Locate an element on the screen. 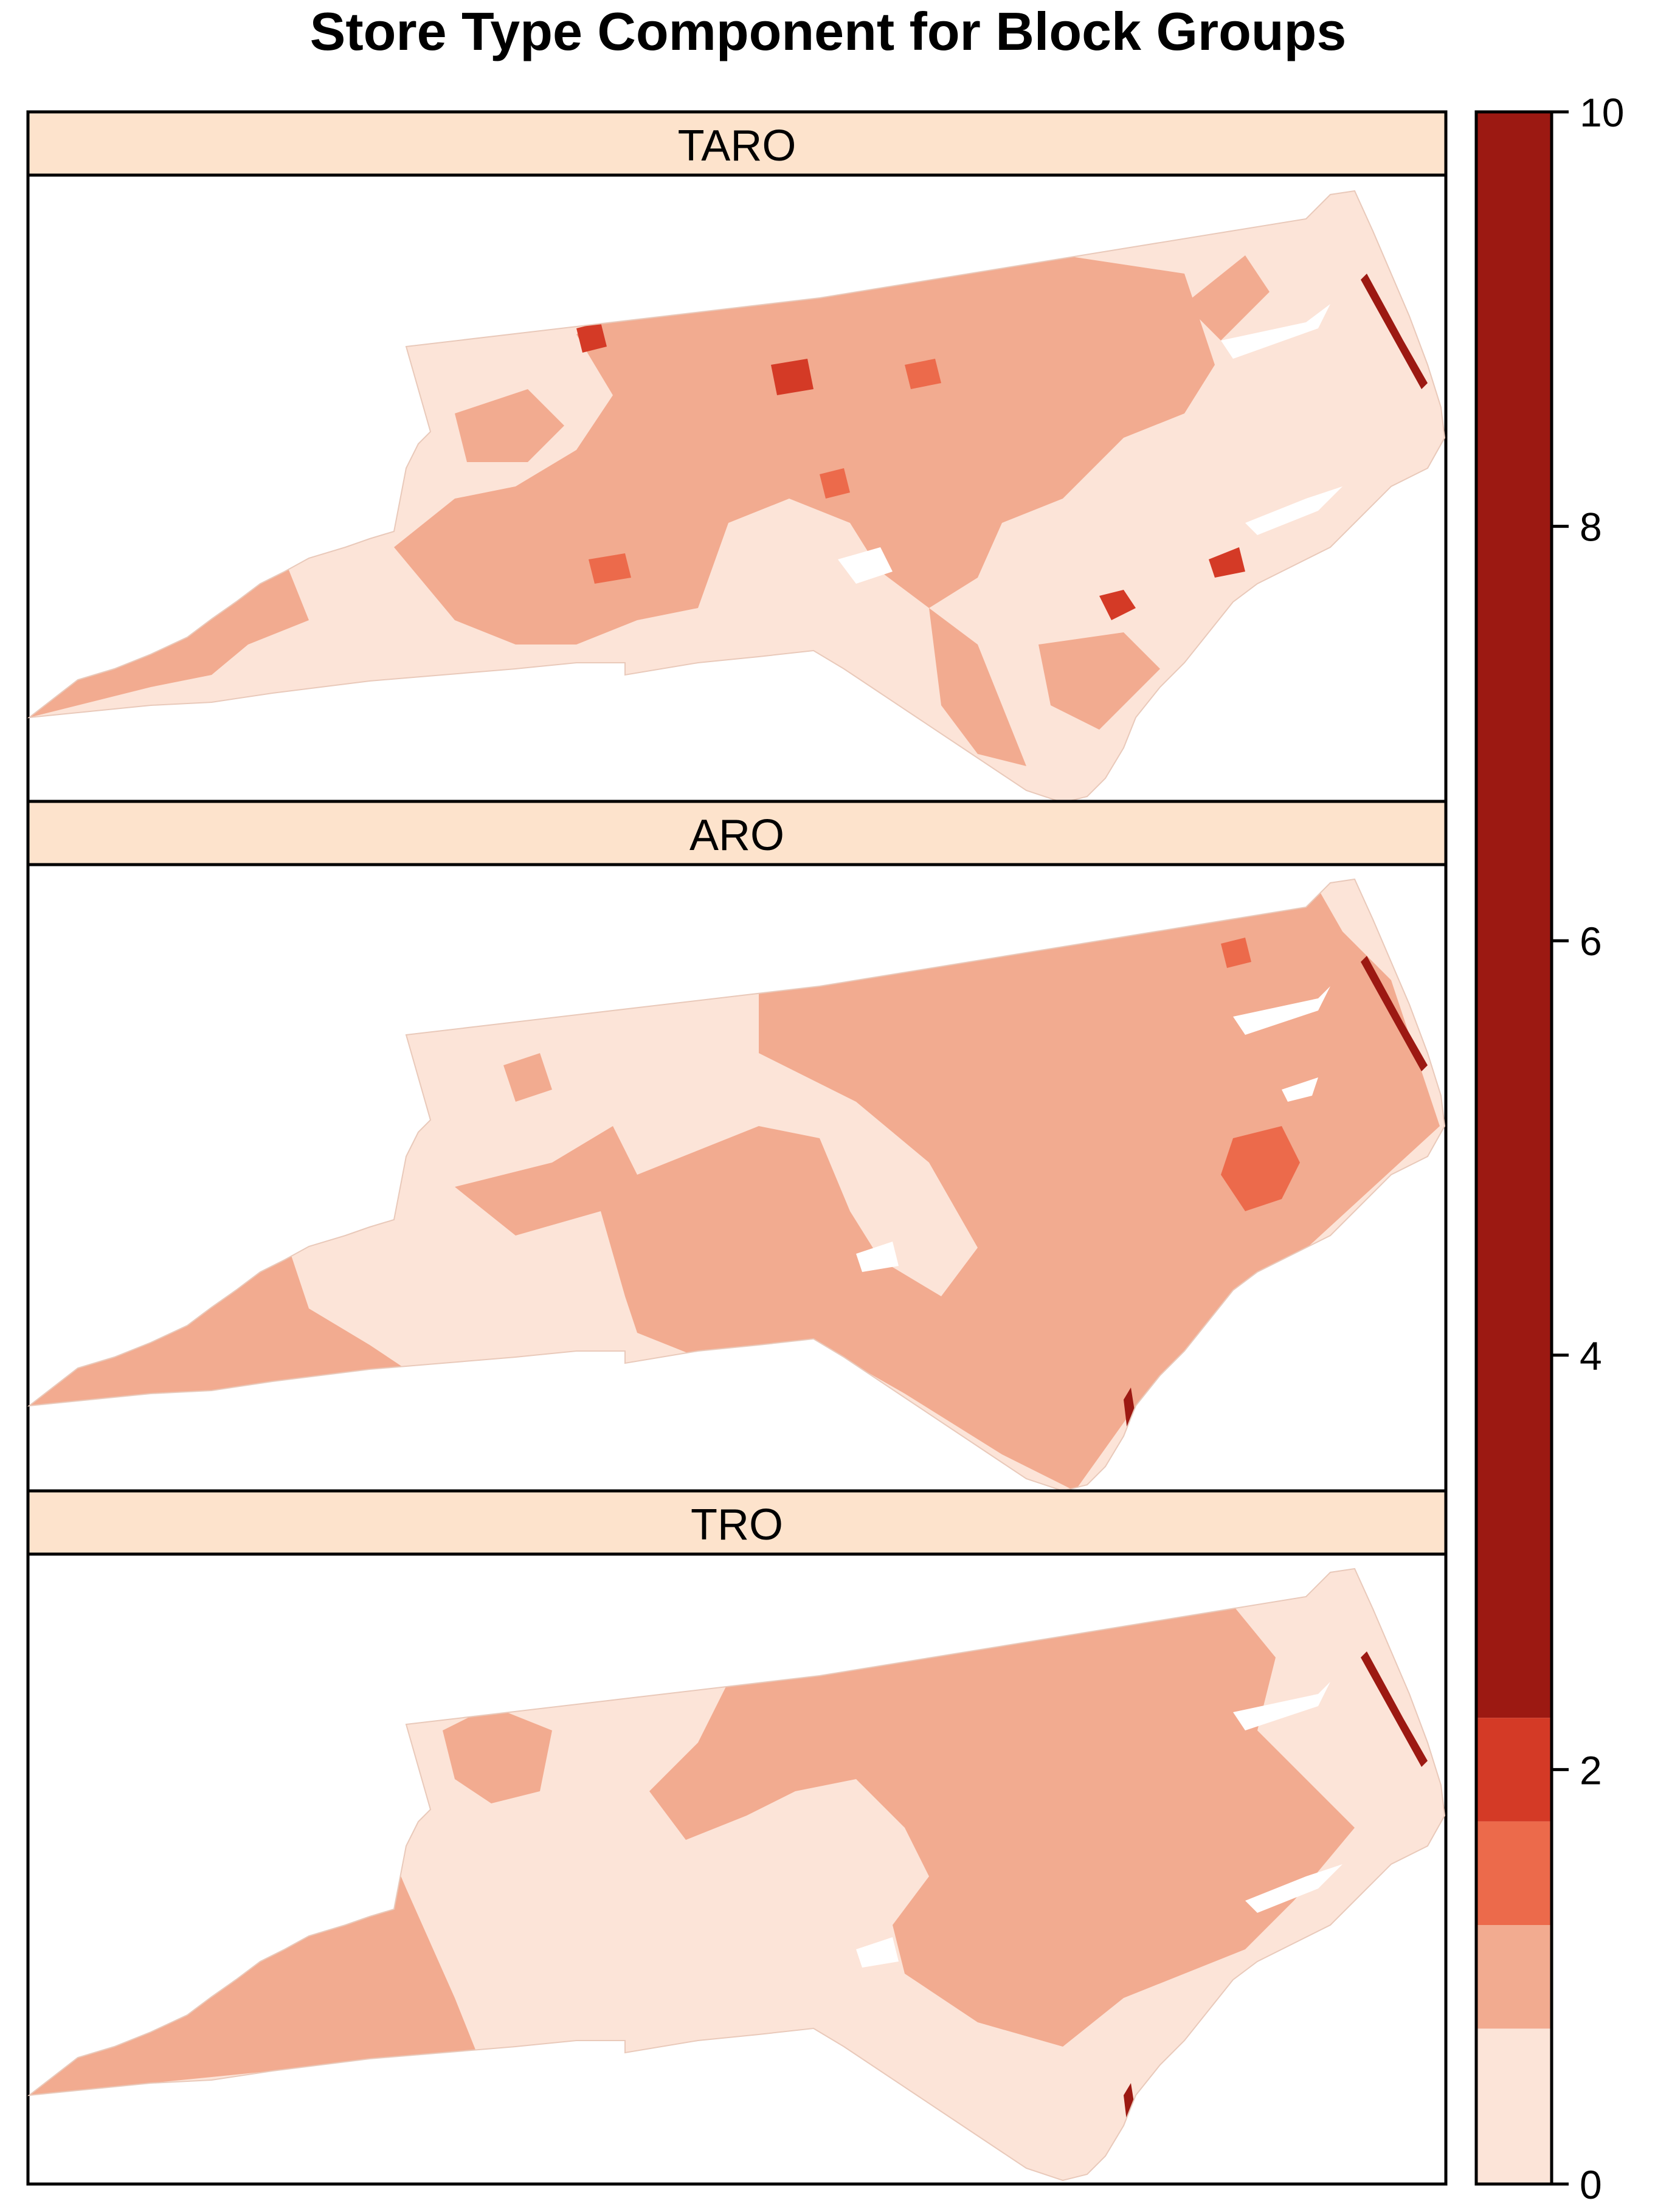 Image resolution: width=1655 pixels, height=2212 pixels. colorbar-tick-label: 6 is located at coordinates (1591, 941).